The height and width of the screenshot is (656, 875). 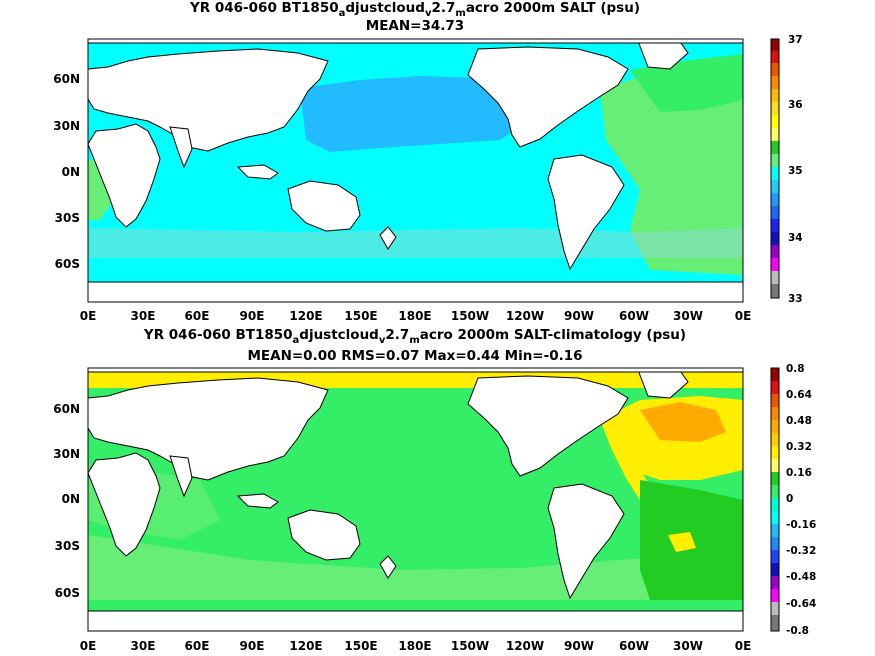 What do you see at coordinates (143, 316) in the screenshot?
I see `p1-lon-label: 30E` at bounding box center [143, 316].